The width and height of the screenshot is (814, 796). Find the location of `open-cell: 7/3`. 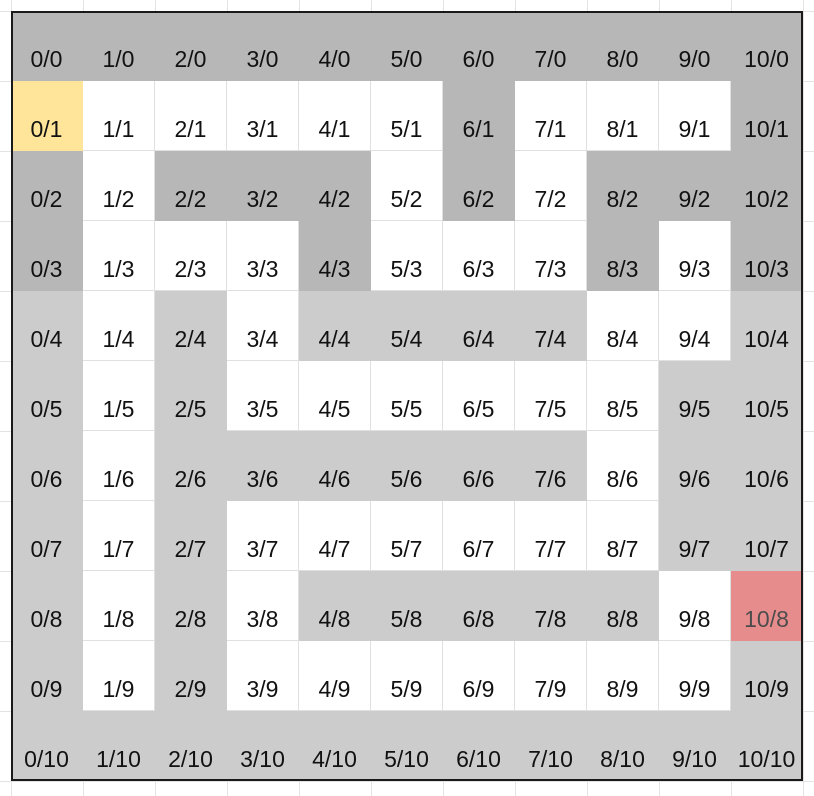

open-cell: 7/3 is located at coordinates (551, 256).